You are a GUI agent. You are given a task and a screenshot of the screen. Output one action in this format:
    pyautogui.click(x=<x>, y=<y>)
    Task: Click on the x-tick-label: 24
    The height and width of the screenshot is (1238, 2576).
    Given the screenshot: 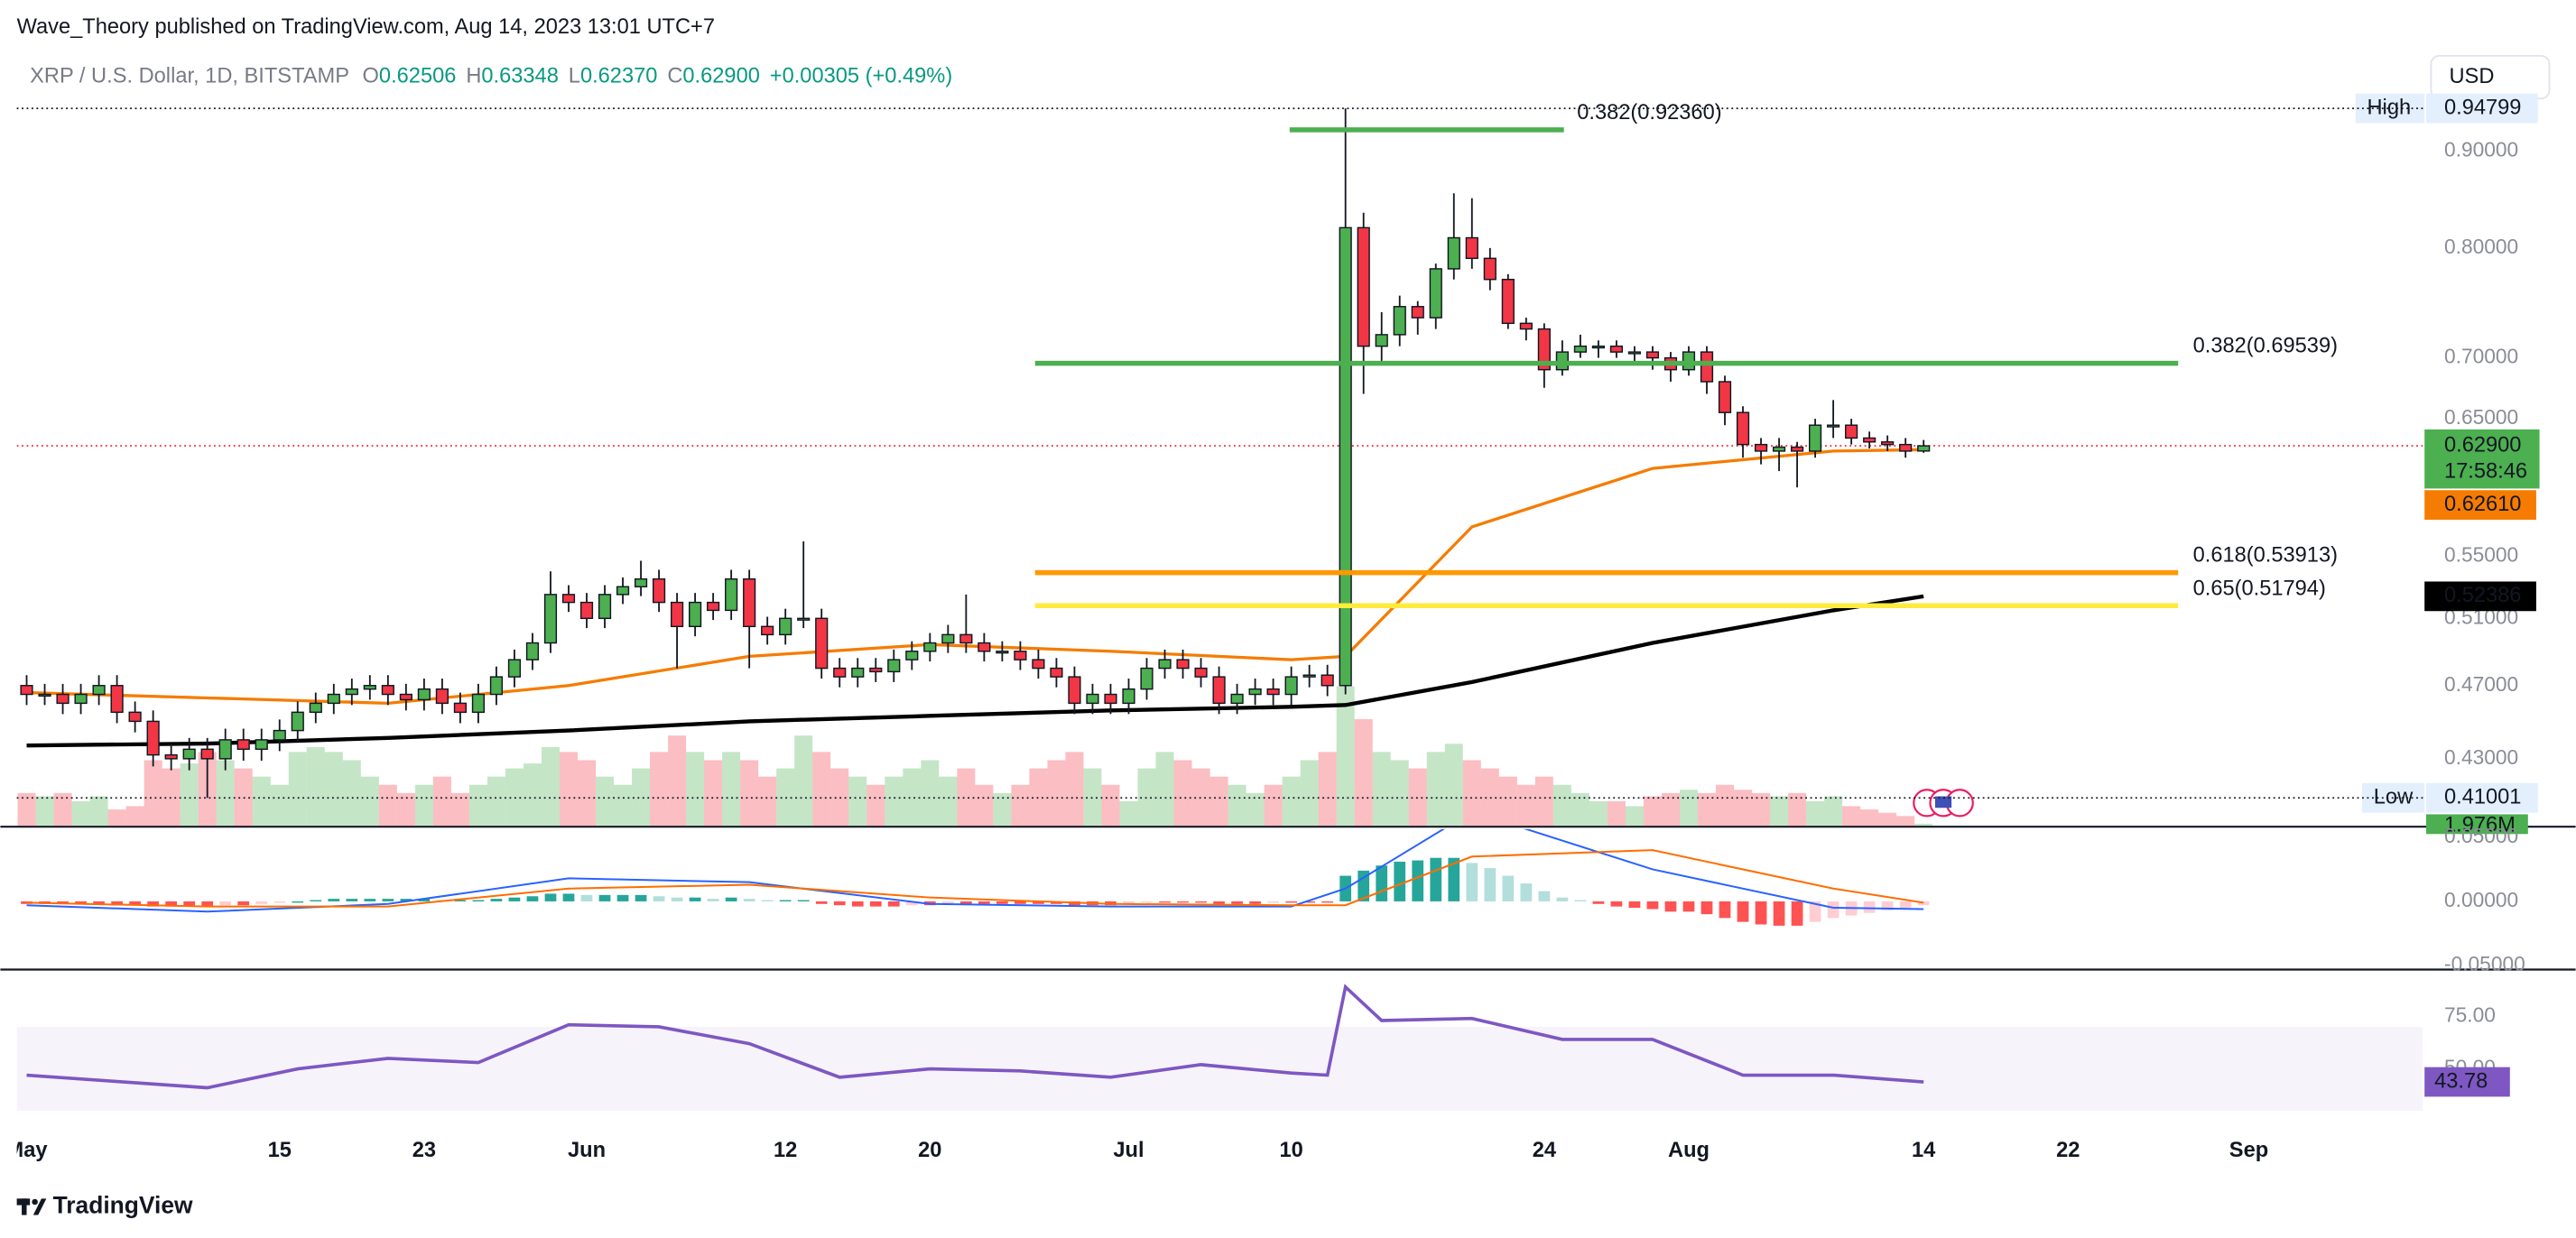 What is the action you would take?
    pyautogui.click(x=1545, y=1151)
    